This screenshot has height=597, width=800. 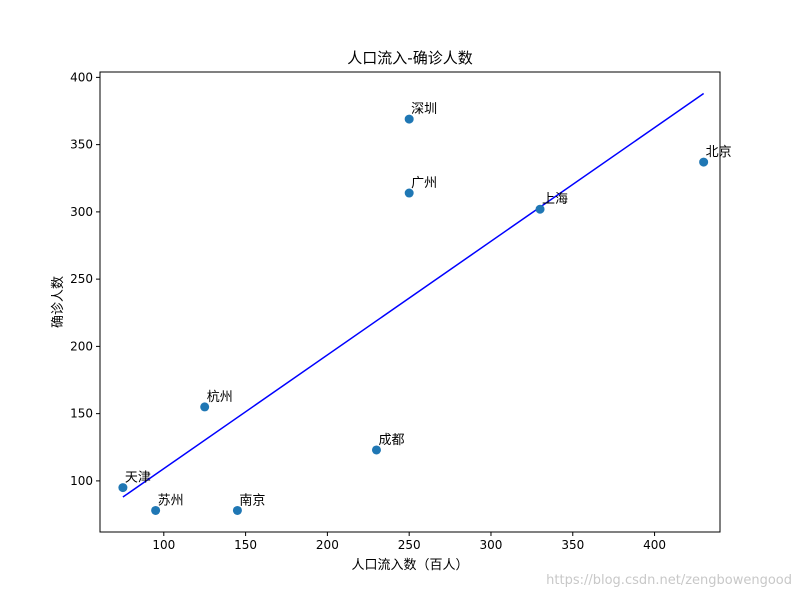 What do you see at coordinates (327, 545) in the screenshot?
I see `x-tick-label: 200` at bounding box center [327, 545].